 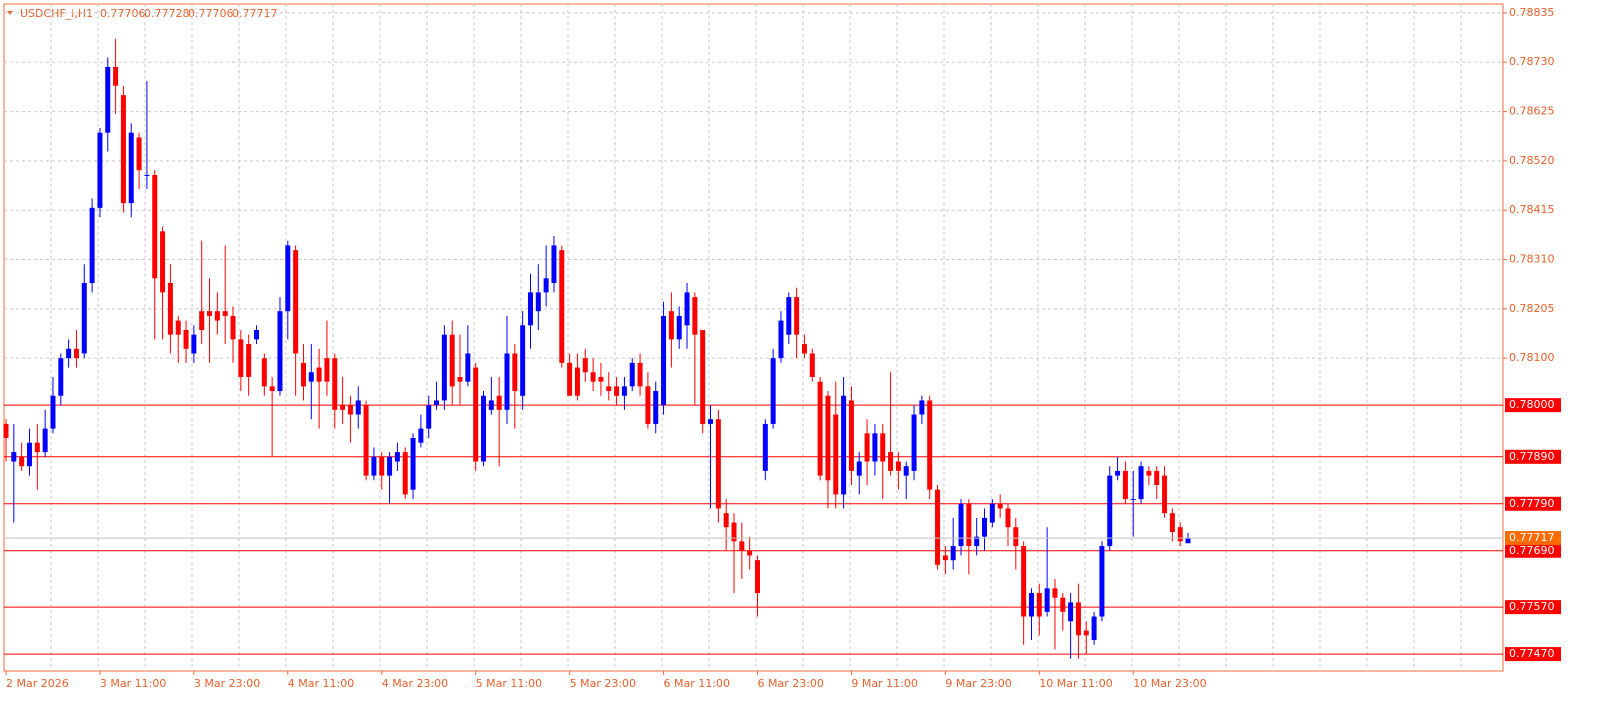 I want to click on x-tick-label: 5 Mar 11:00, so click(x=509, y=683).